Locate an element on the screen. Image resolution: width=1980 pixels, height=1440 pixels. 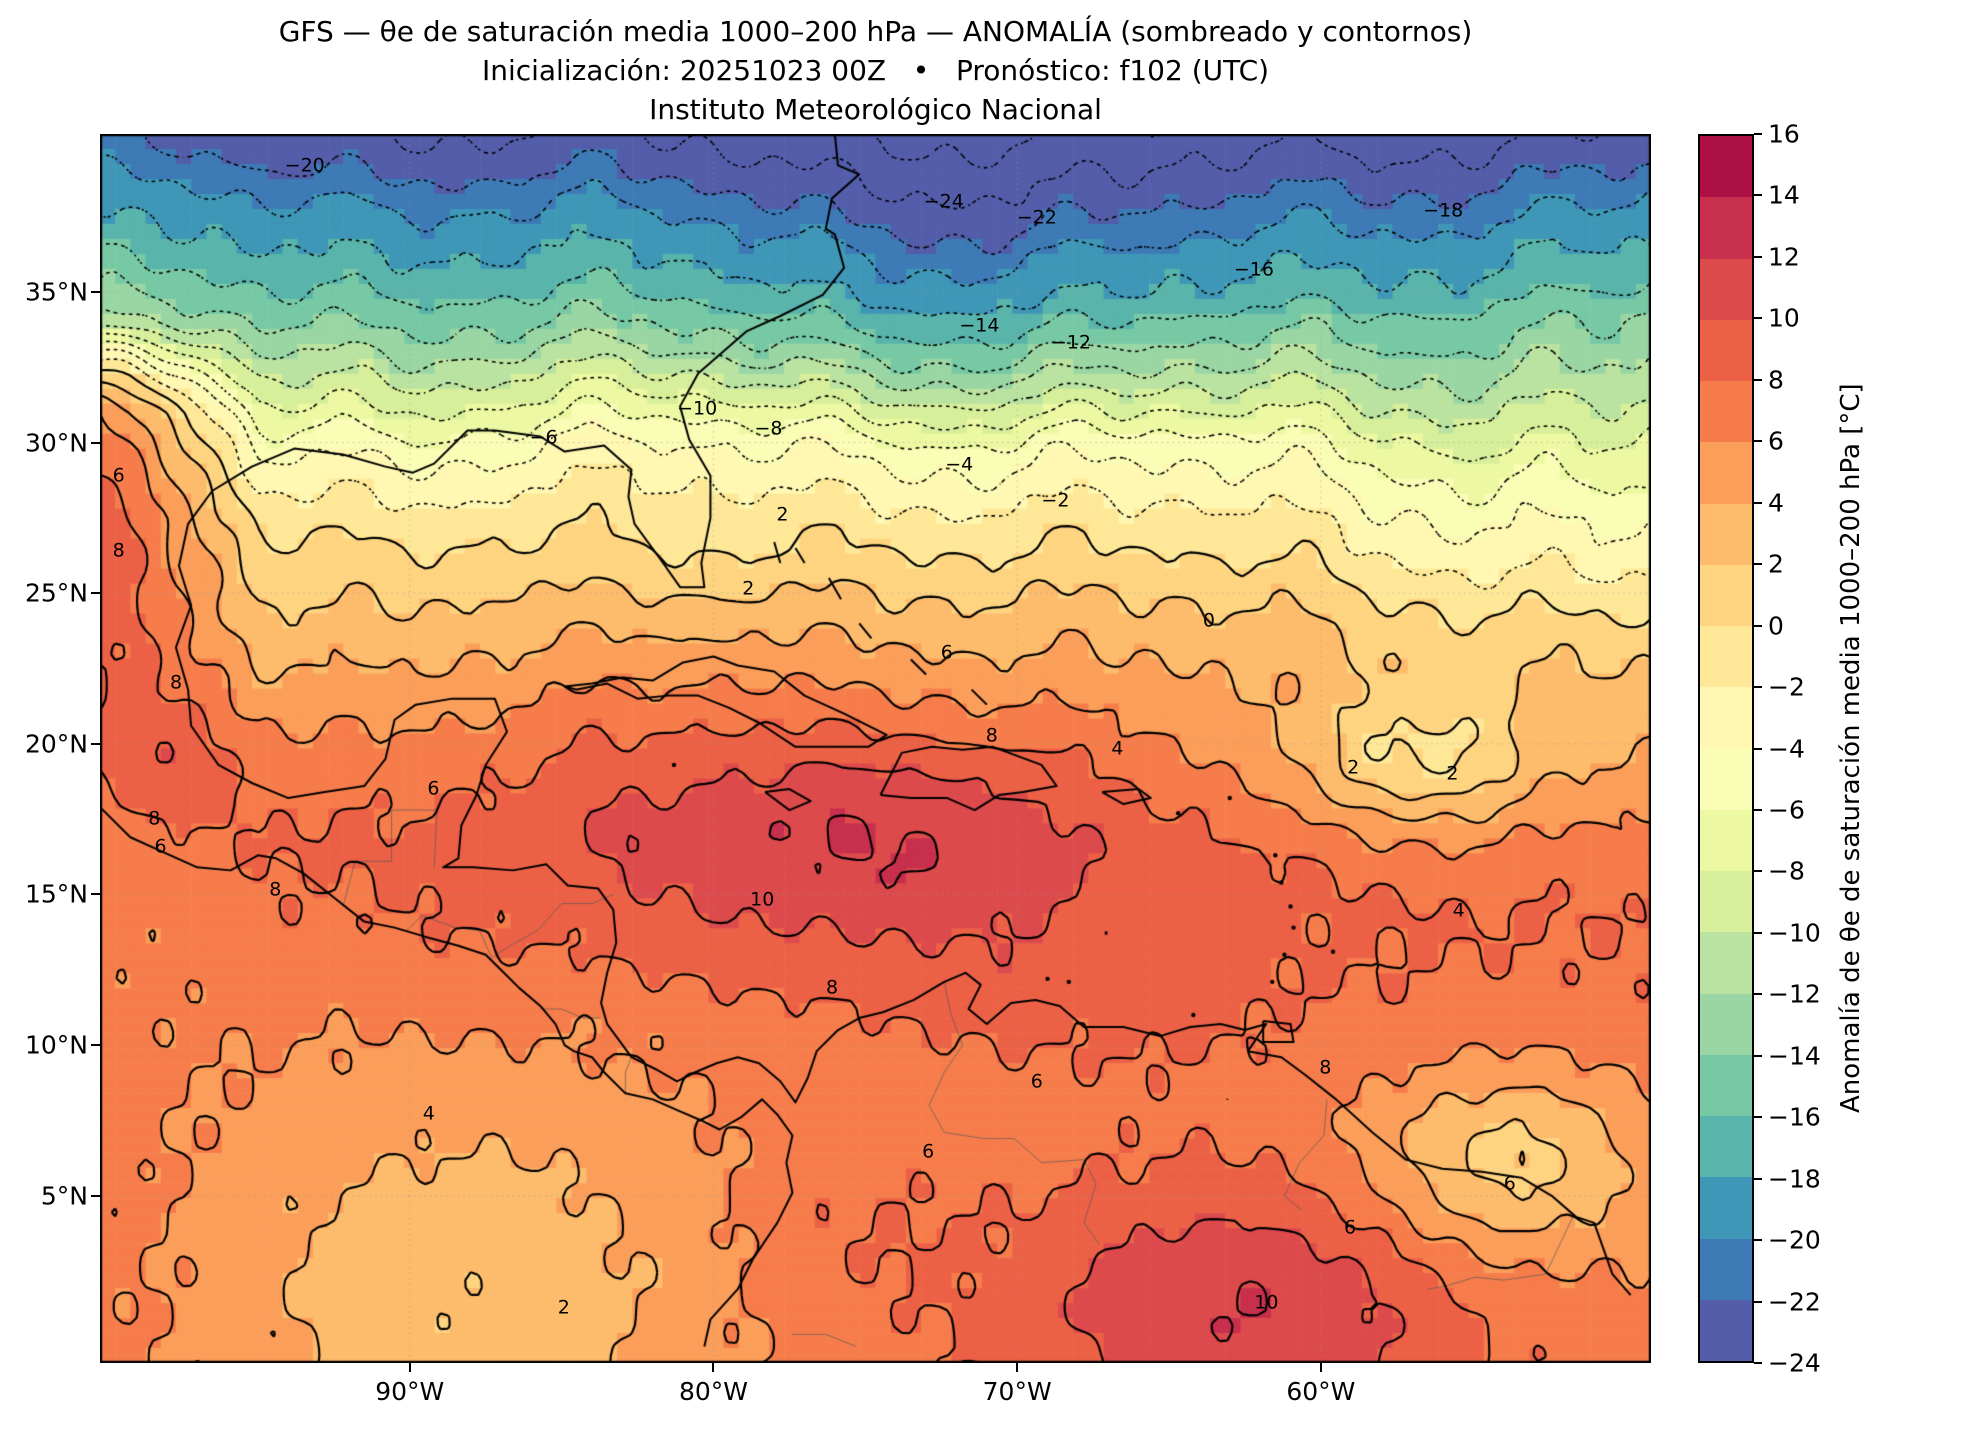
y-axis-tick-label: 10°N is located at coordinates (56, 1045).